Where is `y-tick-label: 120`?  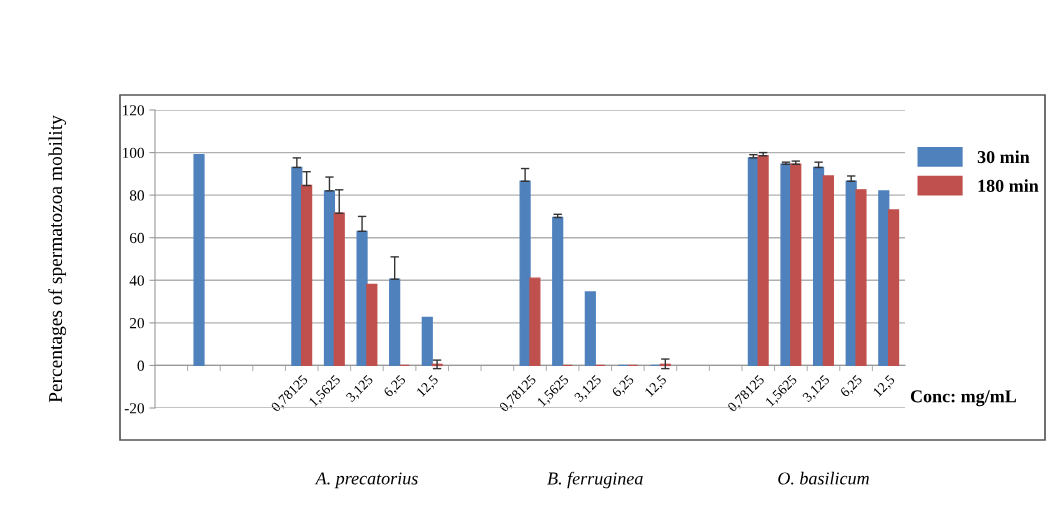 y-tick-label: 120 is located at coordinates (133, 110).